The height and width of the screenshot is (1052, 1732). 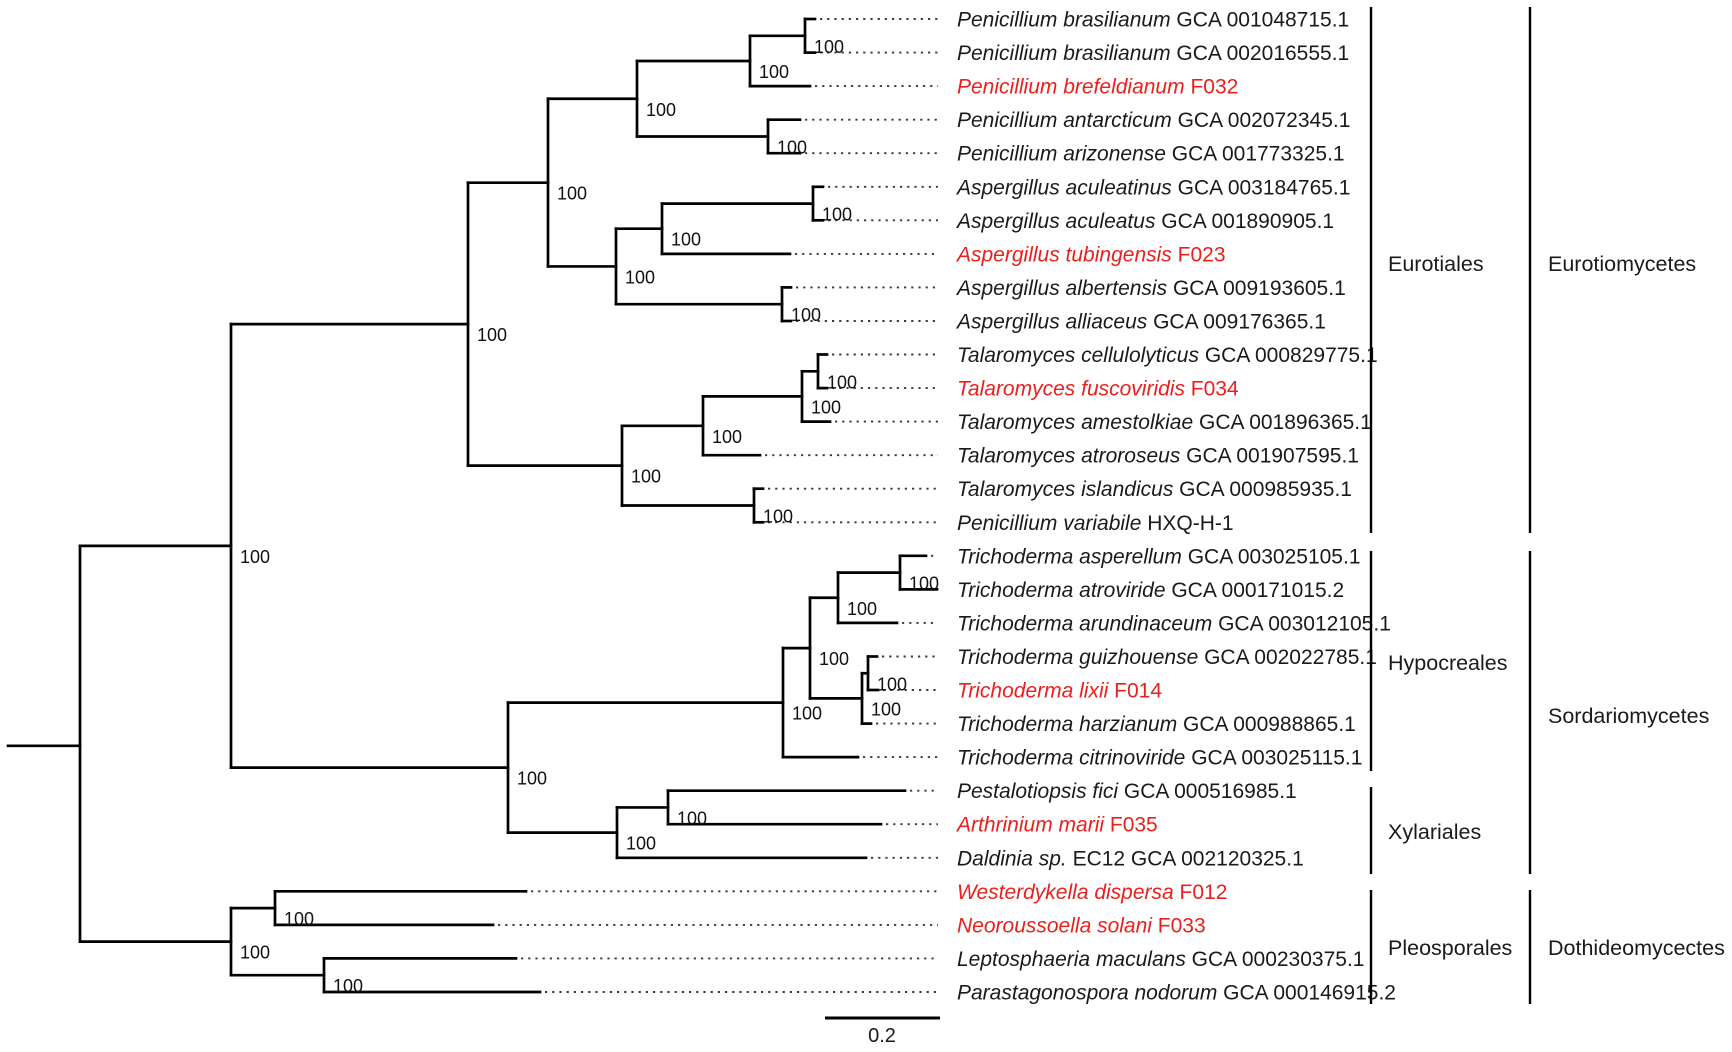 What do you see at coordinates (1628, 716) in the screenshot?
I see `clade-label: Sordariomycetes` at bounding box center [1628, 716].